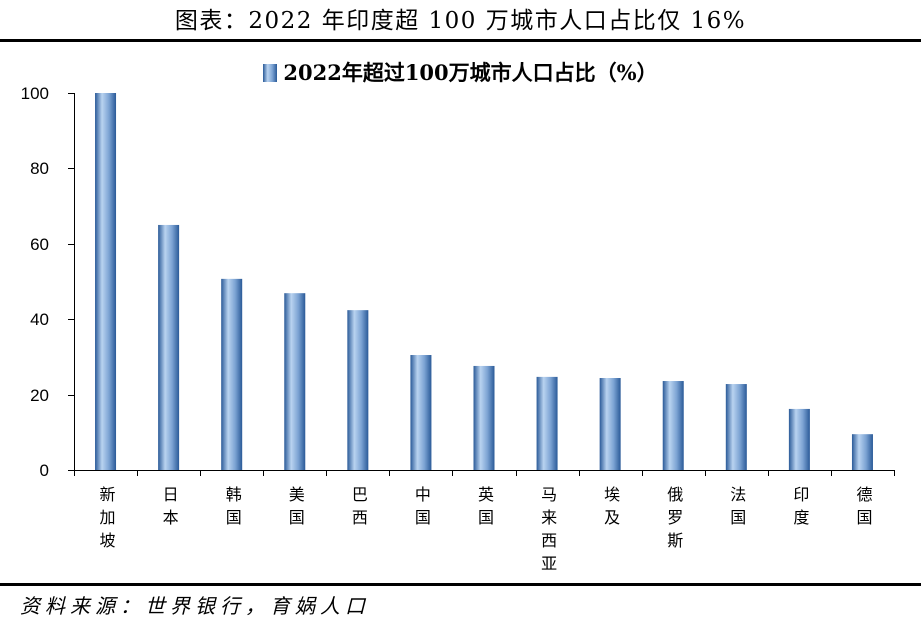  Describe the element at coordinates (44, 470) in the screenshot. I see `y-tick-label: 0` at that location.